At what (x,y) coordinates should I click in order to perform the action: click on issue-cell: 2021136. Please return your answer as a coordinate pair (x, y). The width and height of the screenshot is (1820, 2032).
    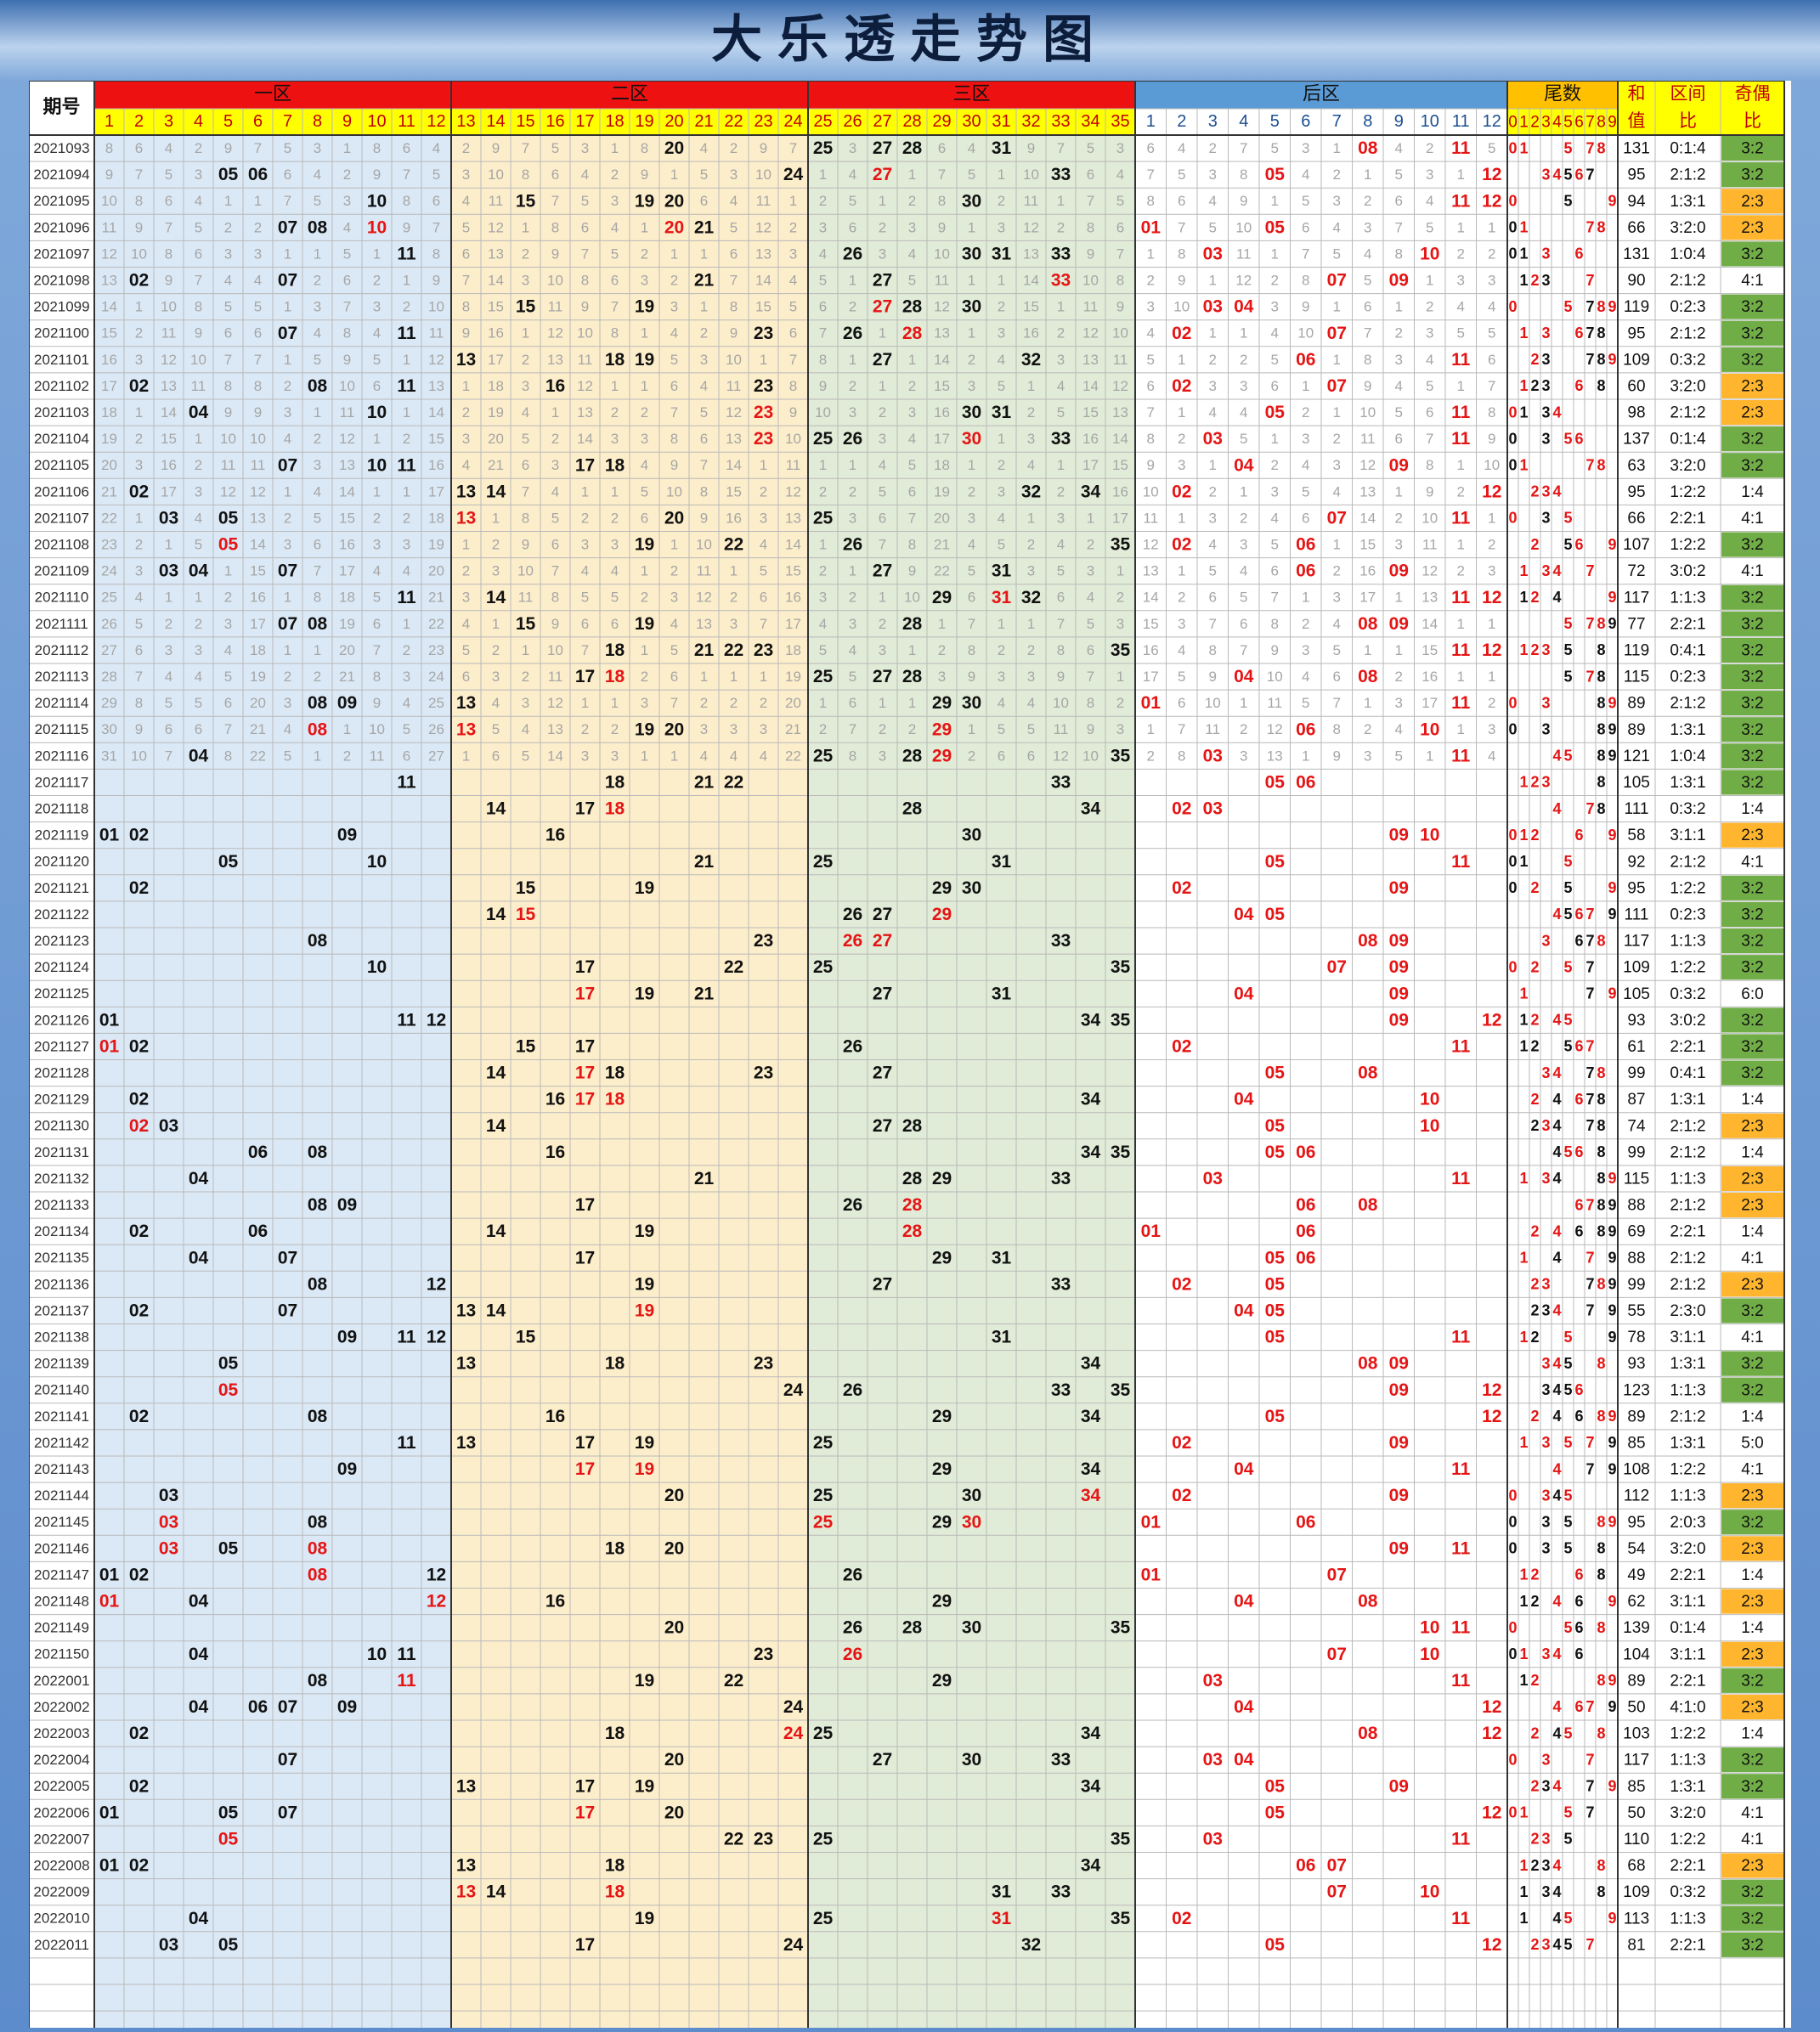
    Looking at the image, I should click on (61, 1284).